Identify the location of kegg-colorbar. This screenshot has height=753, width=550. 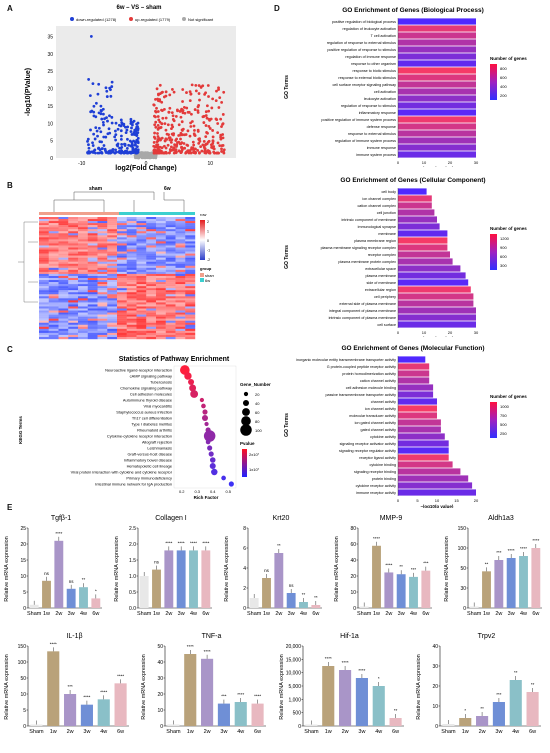
(244, 463).